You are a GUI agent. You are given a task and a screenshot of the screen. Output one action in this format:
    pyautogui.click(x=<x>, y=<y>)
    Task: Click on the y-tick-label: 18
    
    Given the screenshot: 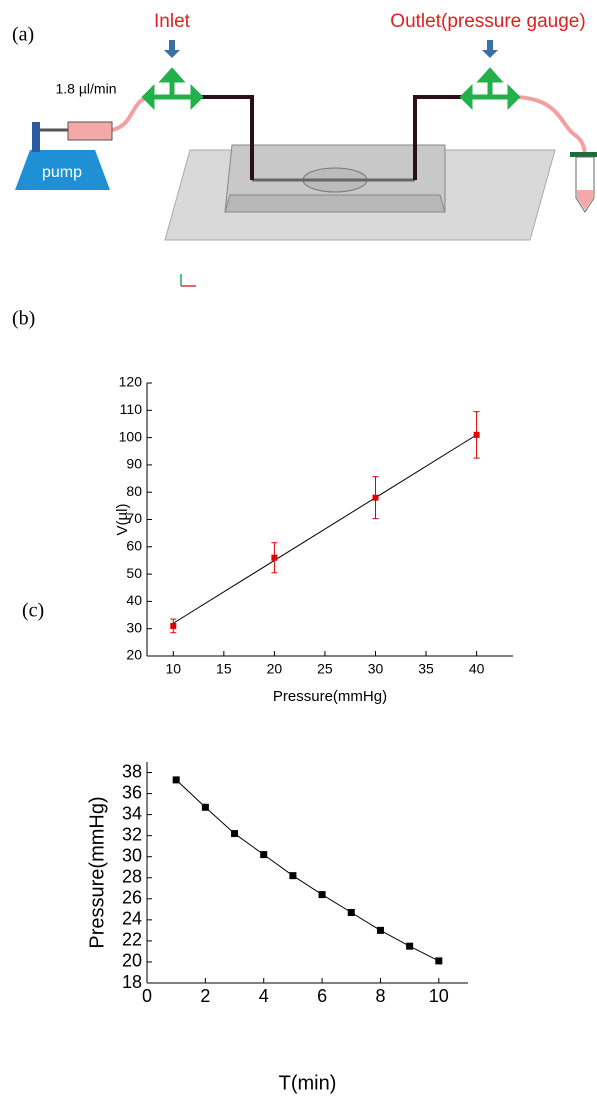 What is the action you would take?
    pyautogui.click(x=132, y=982)
    